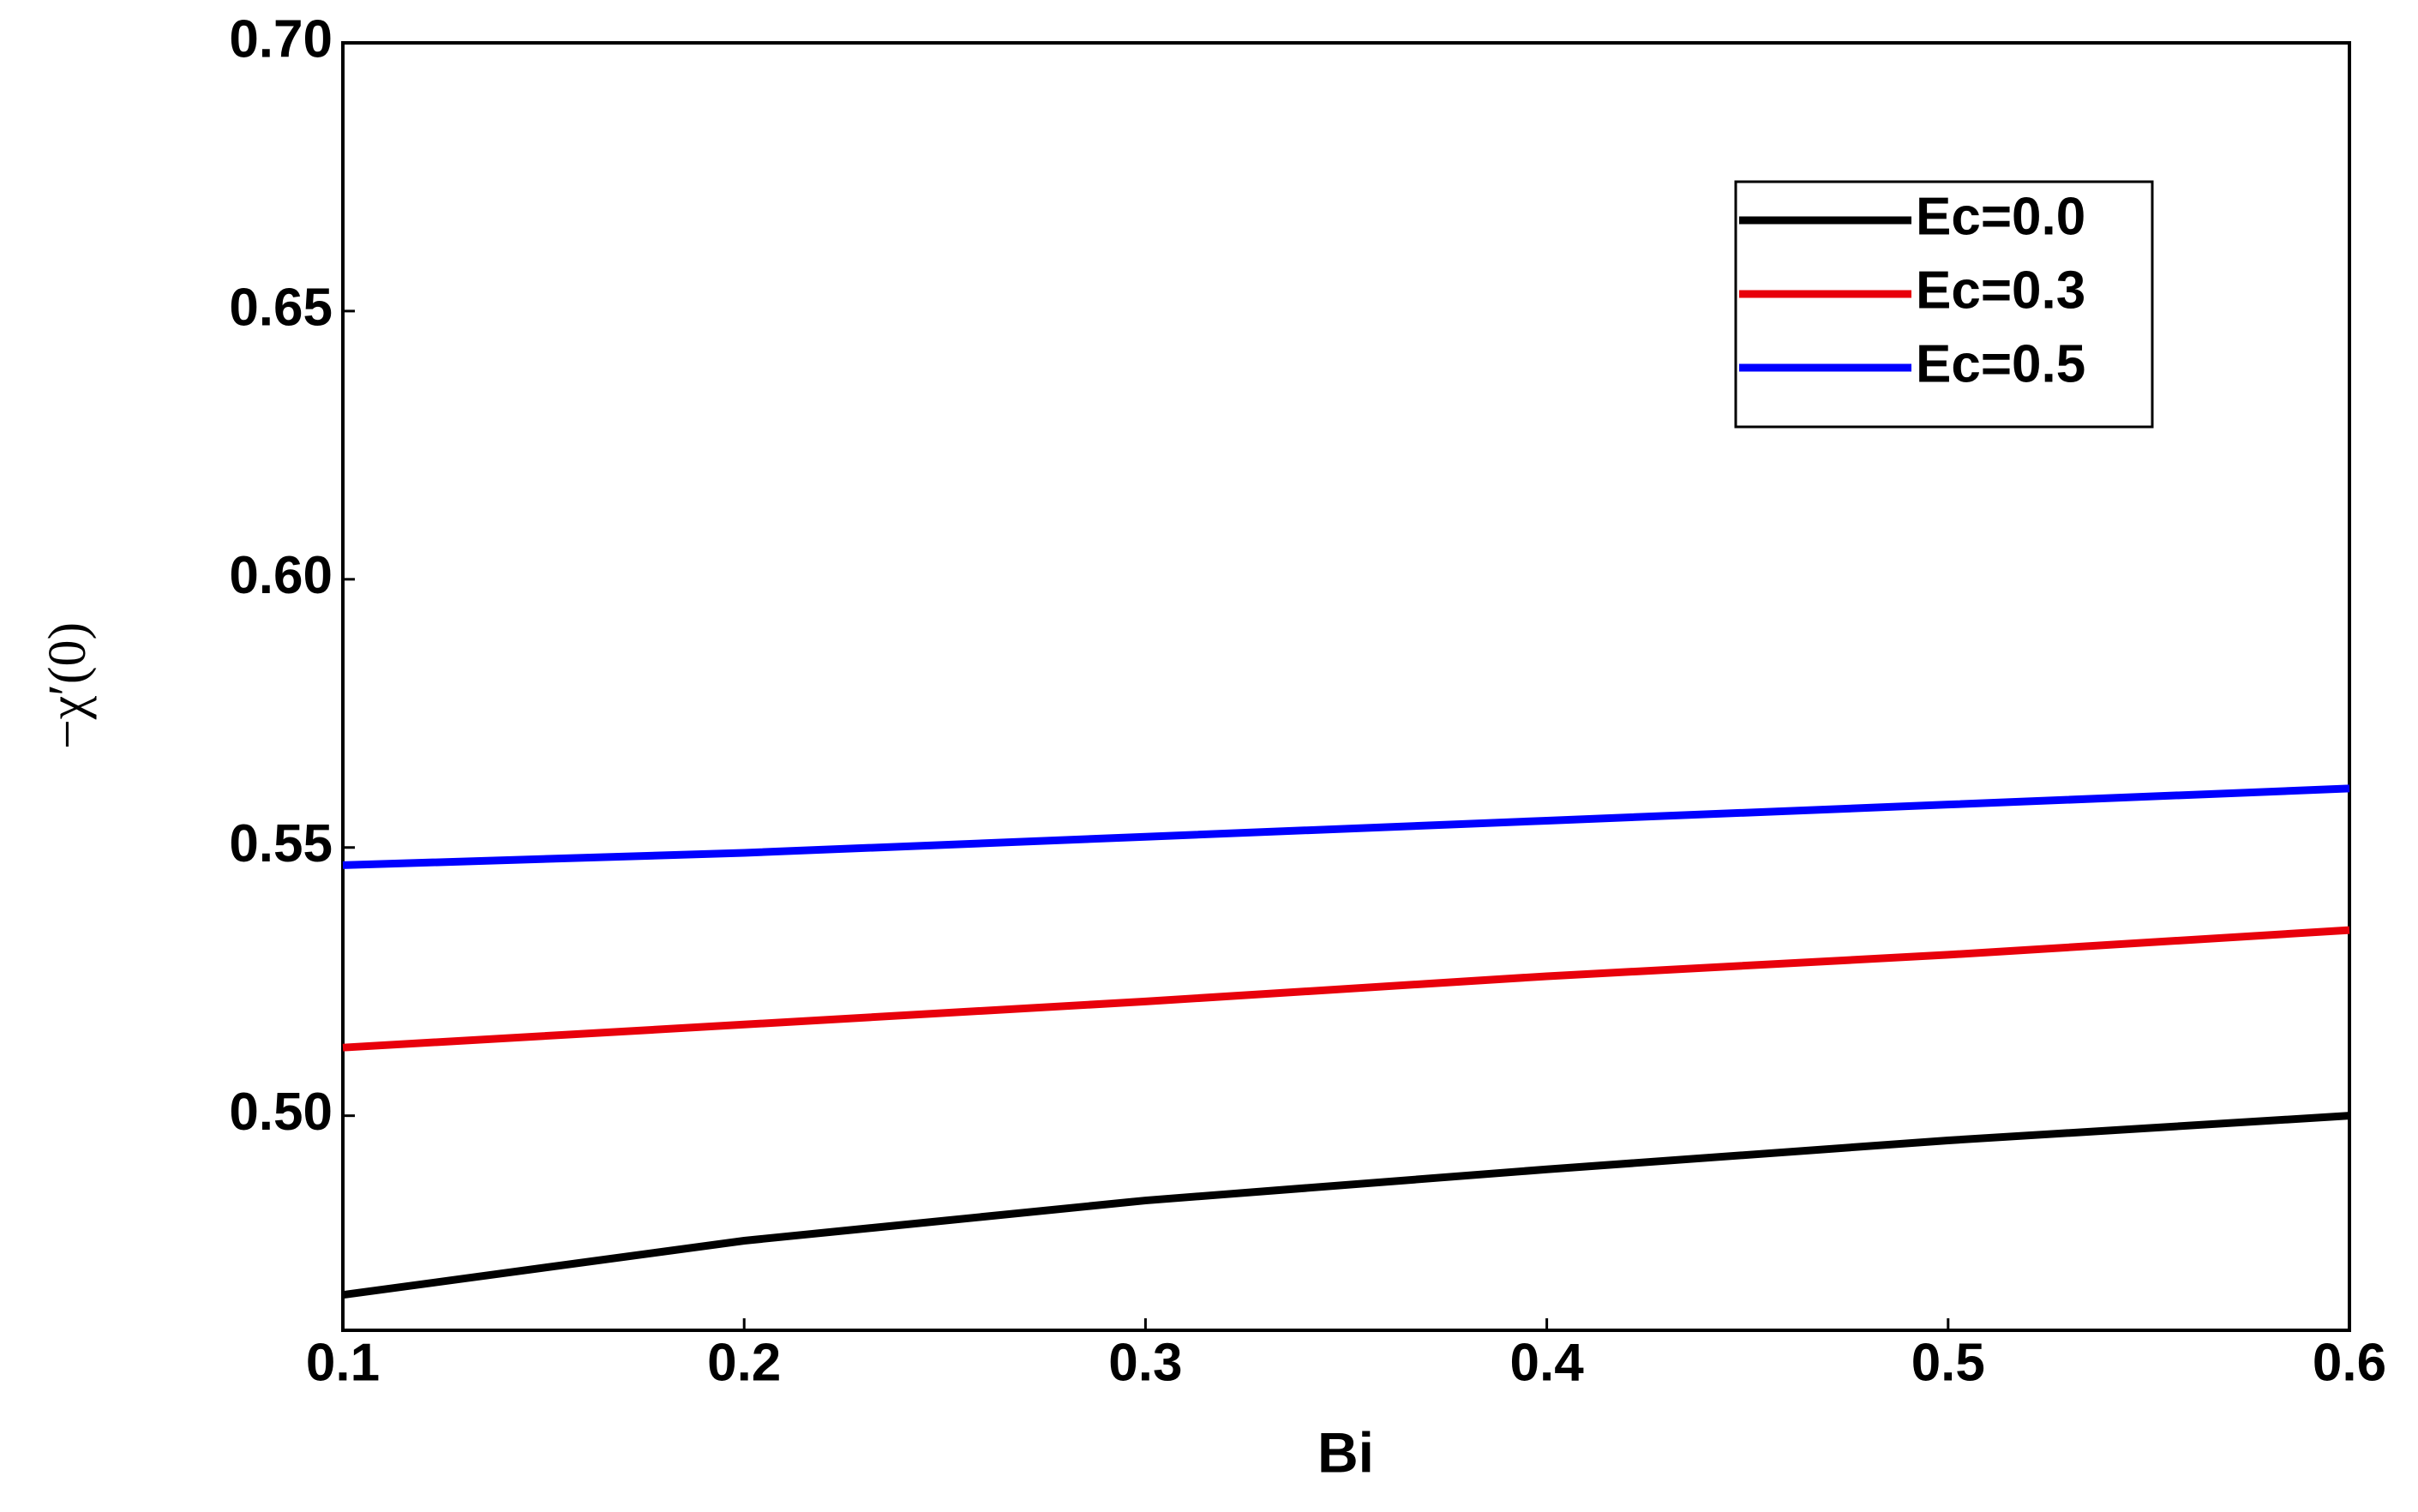 The height and width of the screenshot is (1512, 2418). Describe the element at coordinates (2001, 290) in the screenshot. I see `legend-label: Ec=0.3` at that location.